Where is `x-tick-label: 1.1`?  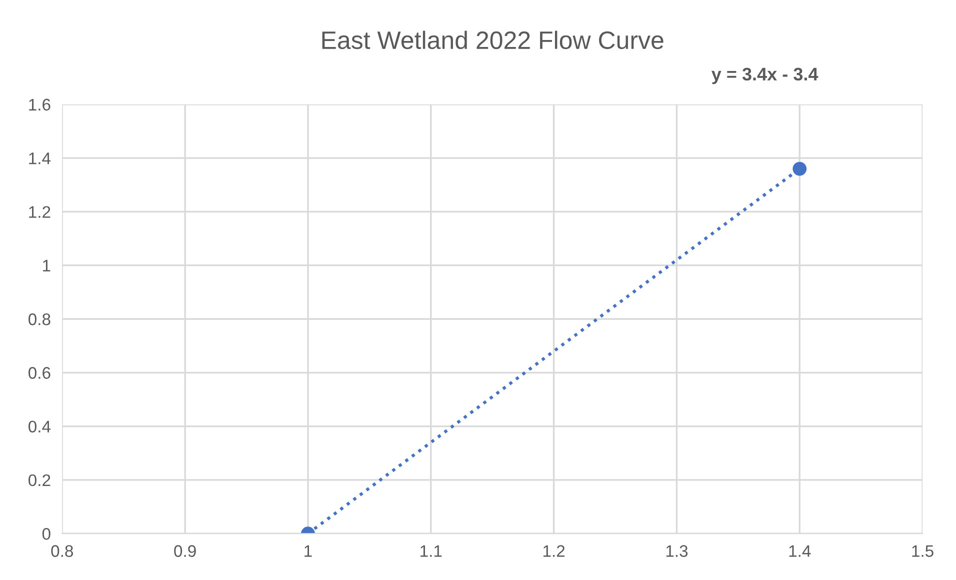 x-tick-label: 1.1 is located at coordinates (431, 551).